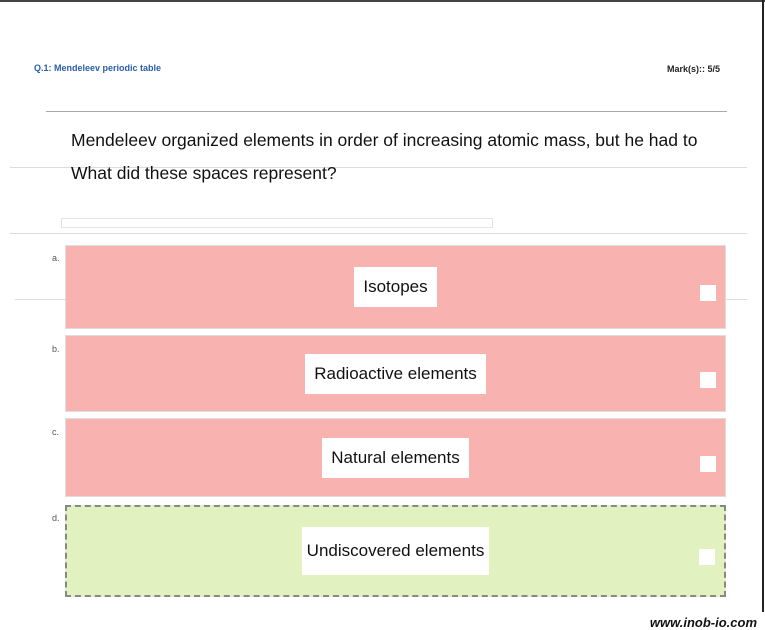 This screenshot has width=765, height=630. What do you see at coordinates (204, 173) in the screenshot?
I see `question-line-2: What did these spaces represent?` at bounding box center [204, 173].